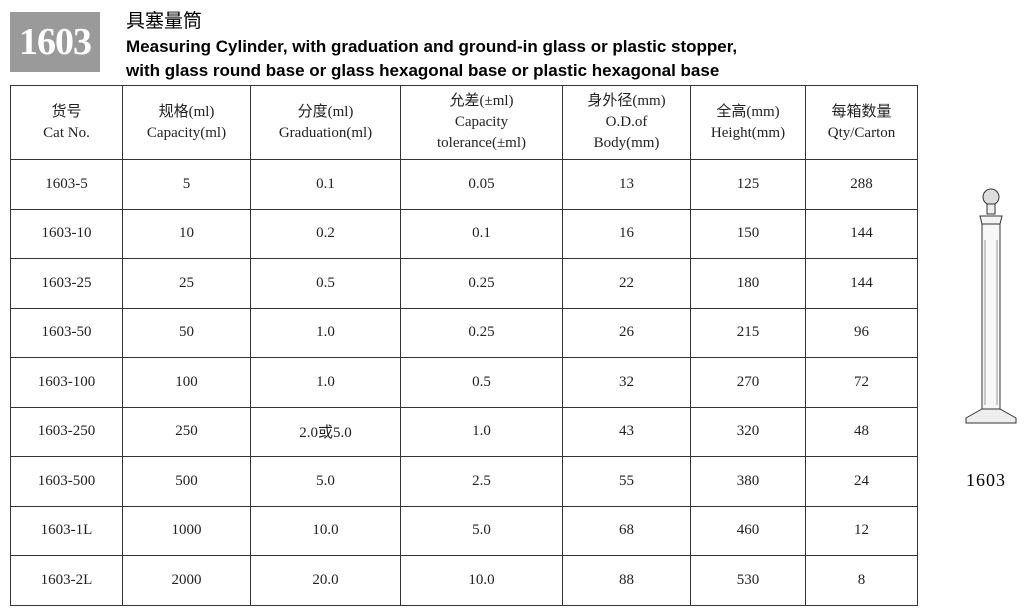 This screenshot has height=613, width=1024. What do you see at coordinates (186, 132) in the screenshot?
I see `header-line: Capacity(ml)` at bounding box center [186, 132].